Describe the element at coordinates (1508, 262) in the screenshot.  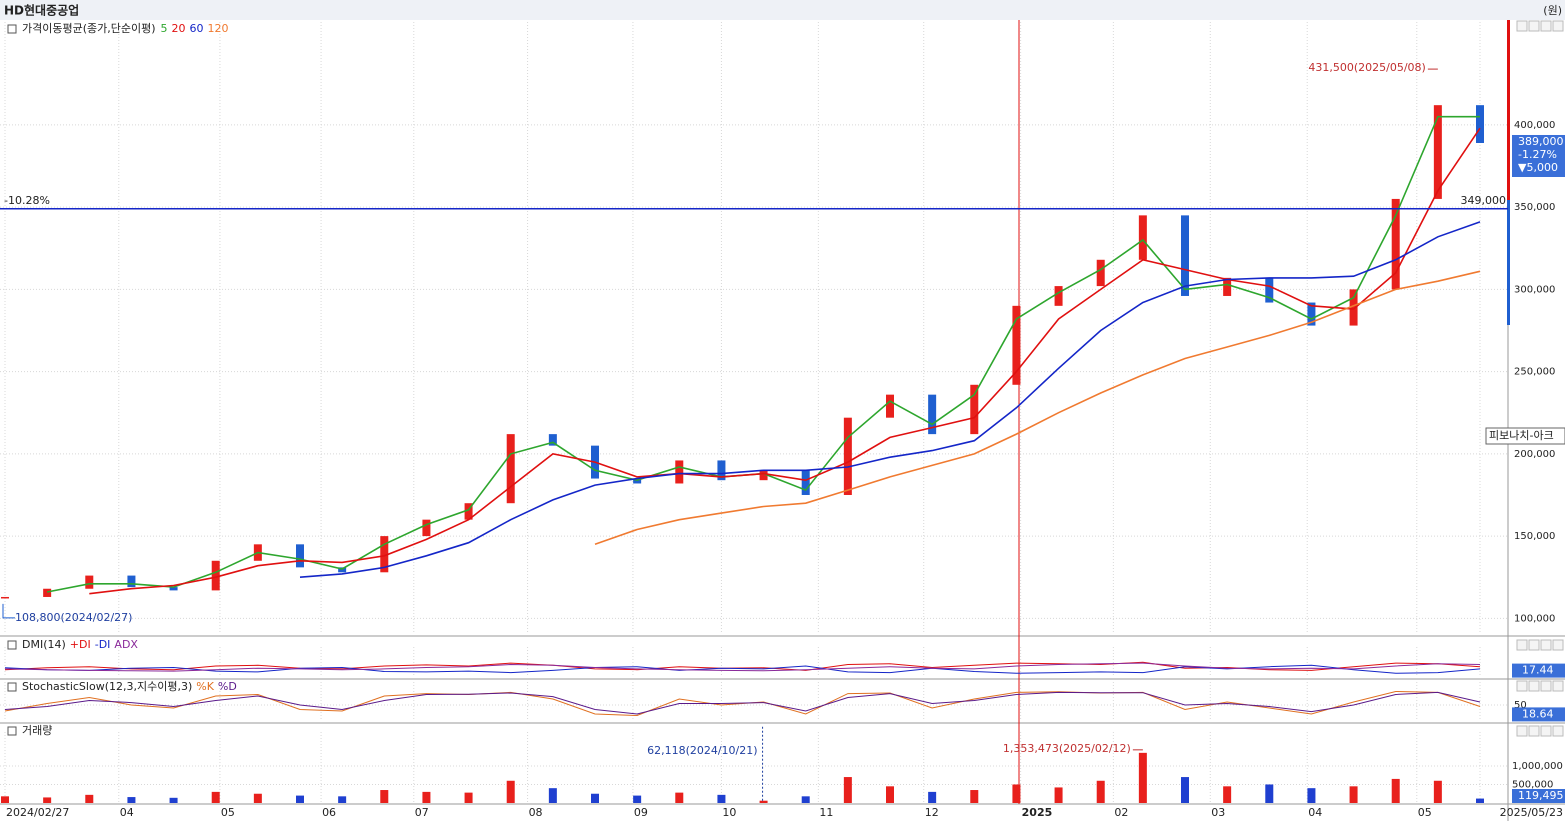
I see `axis-range-bar` at that location.